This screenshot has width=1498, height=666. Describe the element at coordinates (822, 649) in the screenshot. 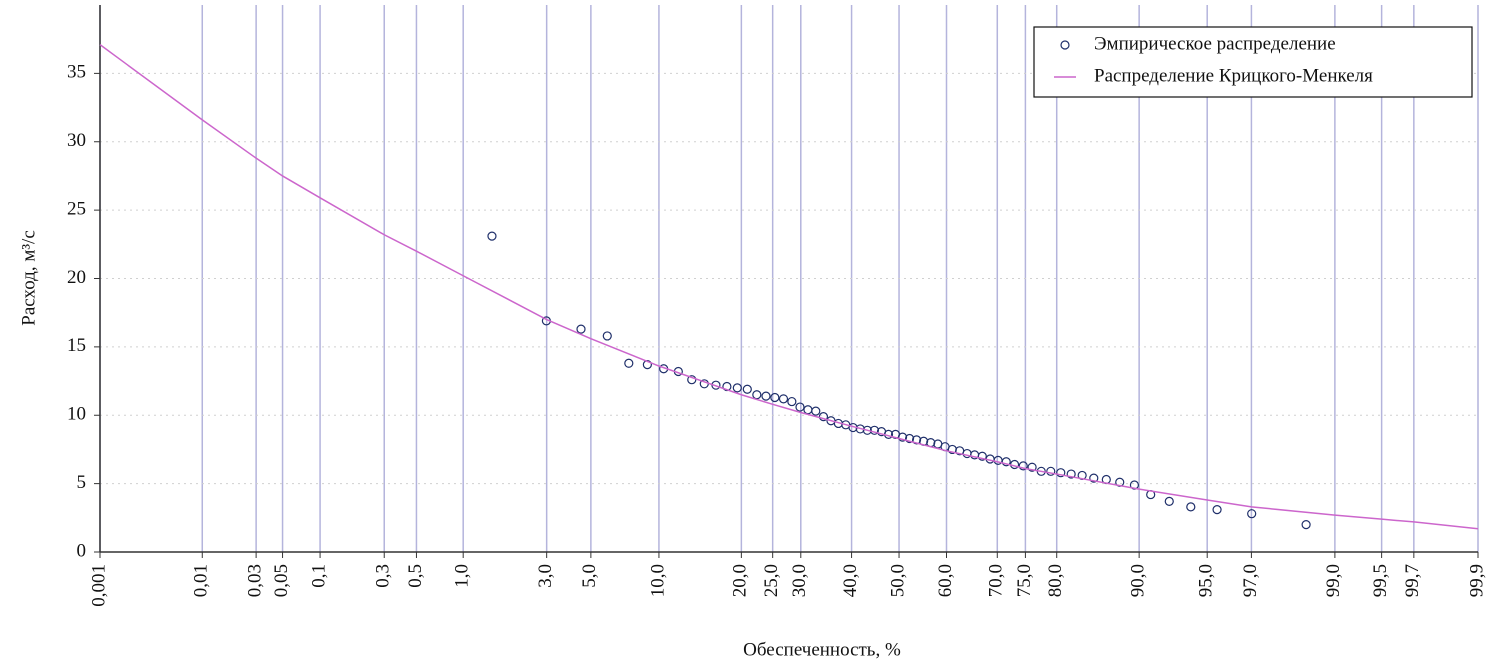

I see `x-axis-title: Обеспеченность, %` at that location.